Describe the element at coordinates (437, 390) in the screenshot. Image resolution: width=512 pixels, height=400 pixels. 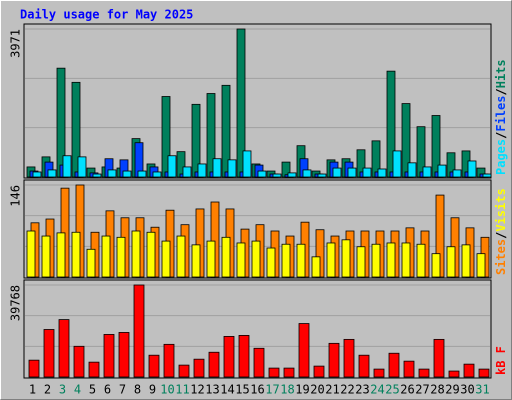
I see `x-tick-label: 28` at that location.